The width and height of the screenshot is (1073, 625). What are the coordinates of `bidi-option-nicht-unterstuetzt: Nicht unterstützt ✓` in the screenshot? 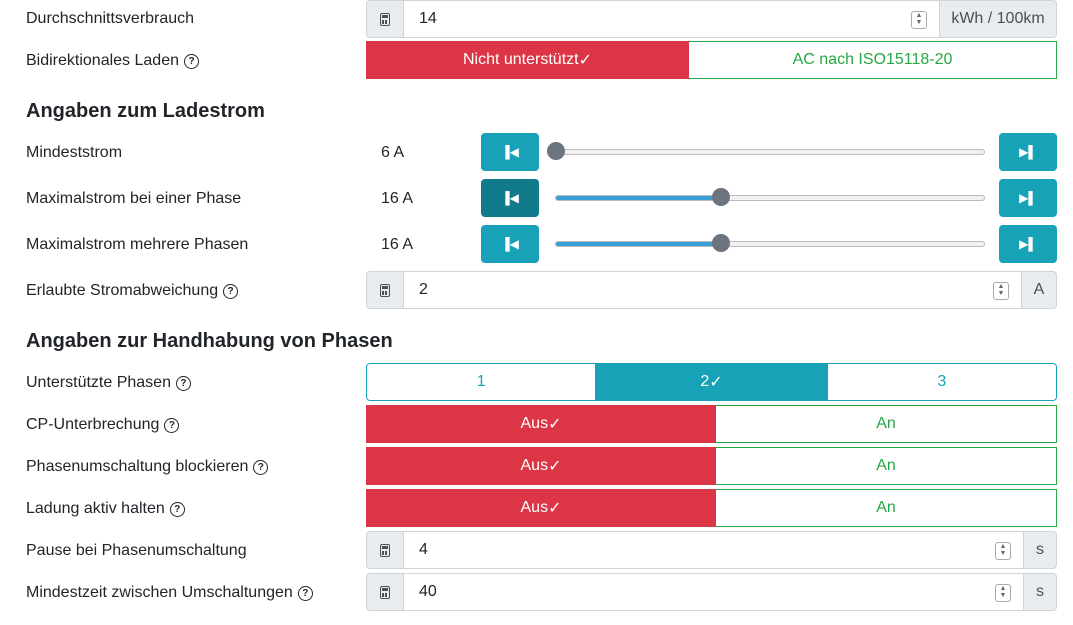 It's located at (527, 60).